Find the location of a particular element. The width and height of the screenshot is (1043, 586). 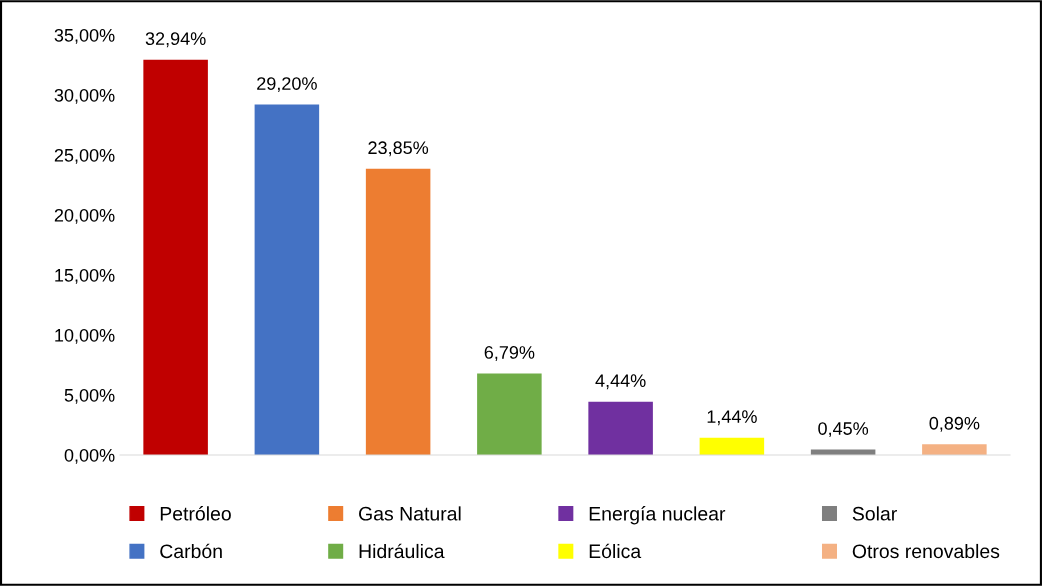

data-label: 0,45% is located at coordinates (843, 430).